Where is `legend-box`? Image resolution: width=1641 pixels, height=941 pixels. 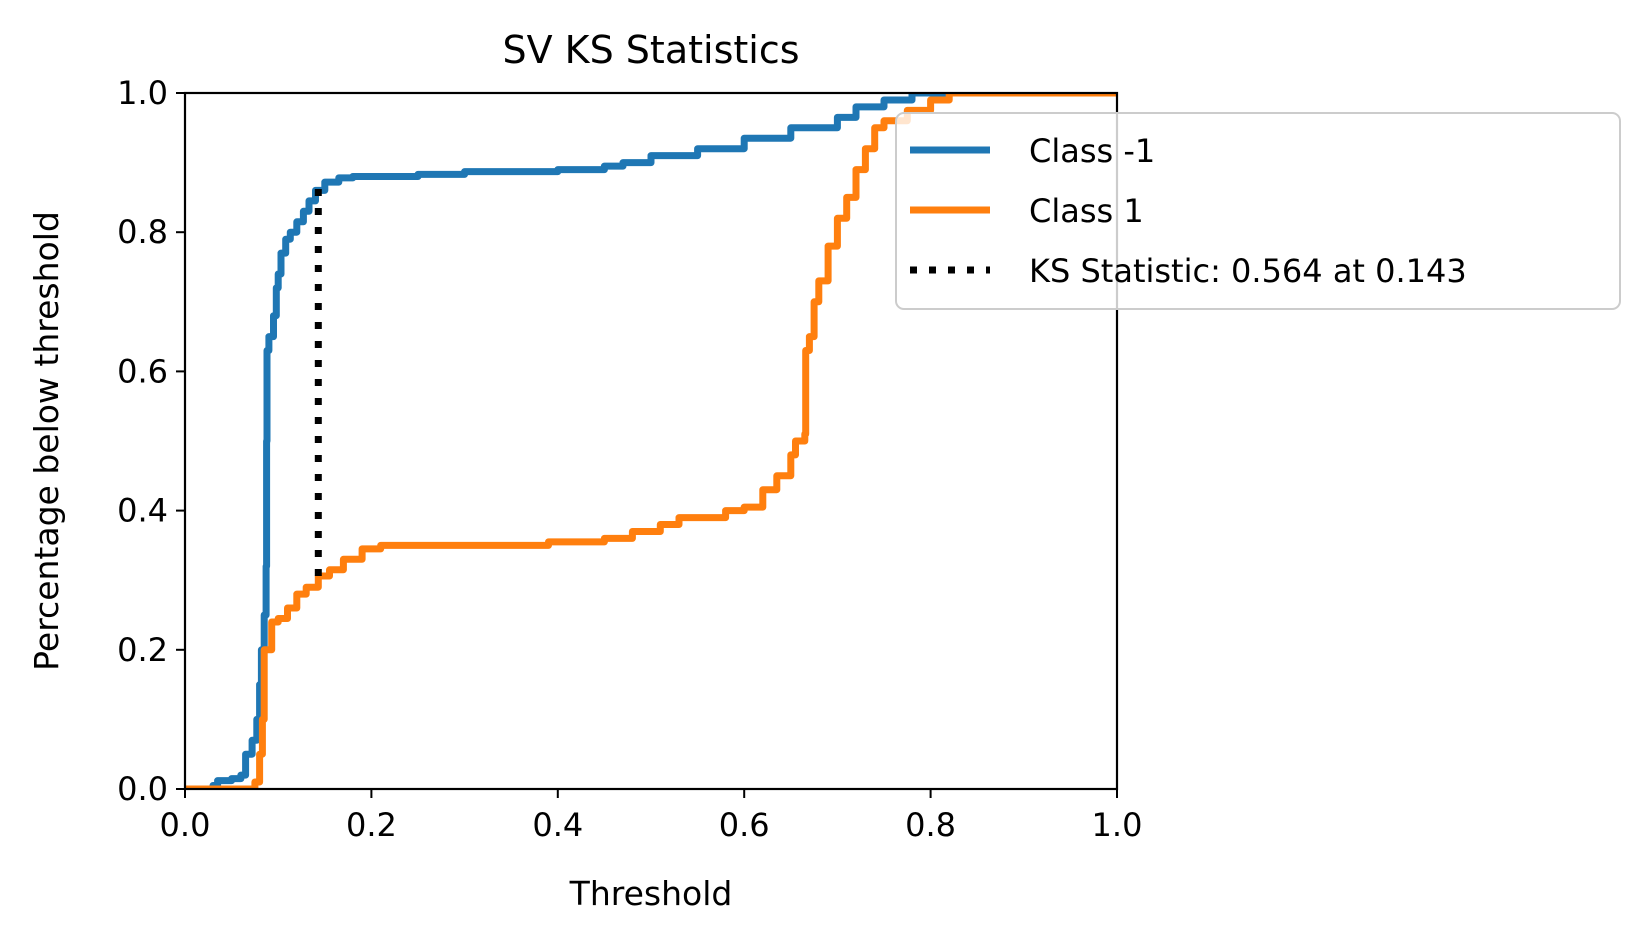
legend-box is located at coordinates (1258, 211).